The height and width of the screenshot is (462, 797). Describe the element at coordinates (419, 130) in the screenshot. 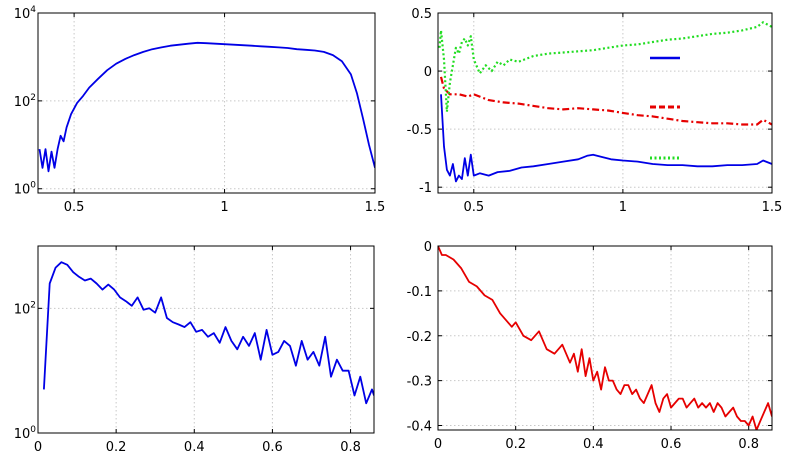

I see `y-tick-label: -0.5` at that location.